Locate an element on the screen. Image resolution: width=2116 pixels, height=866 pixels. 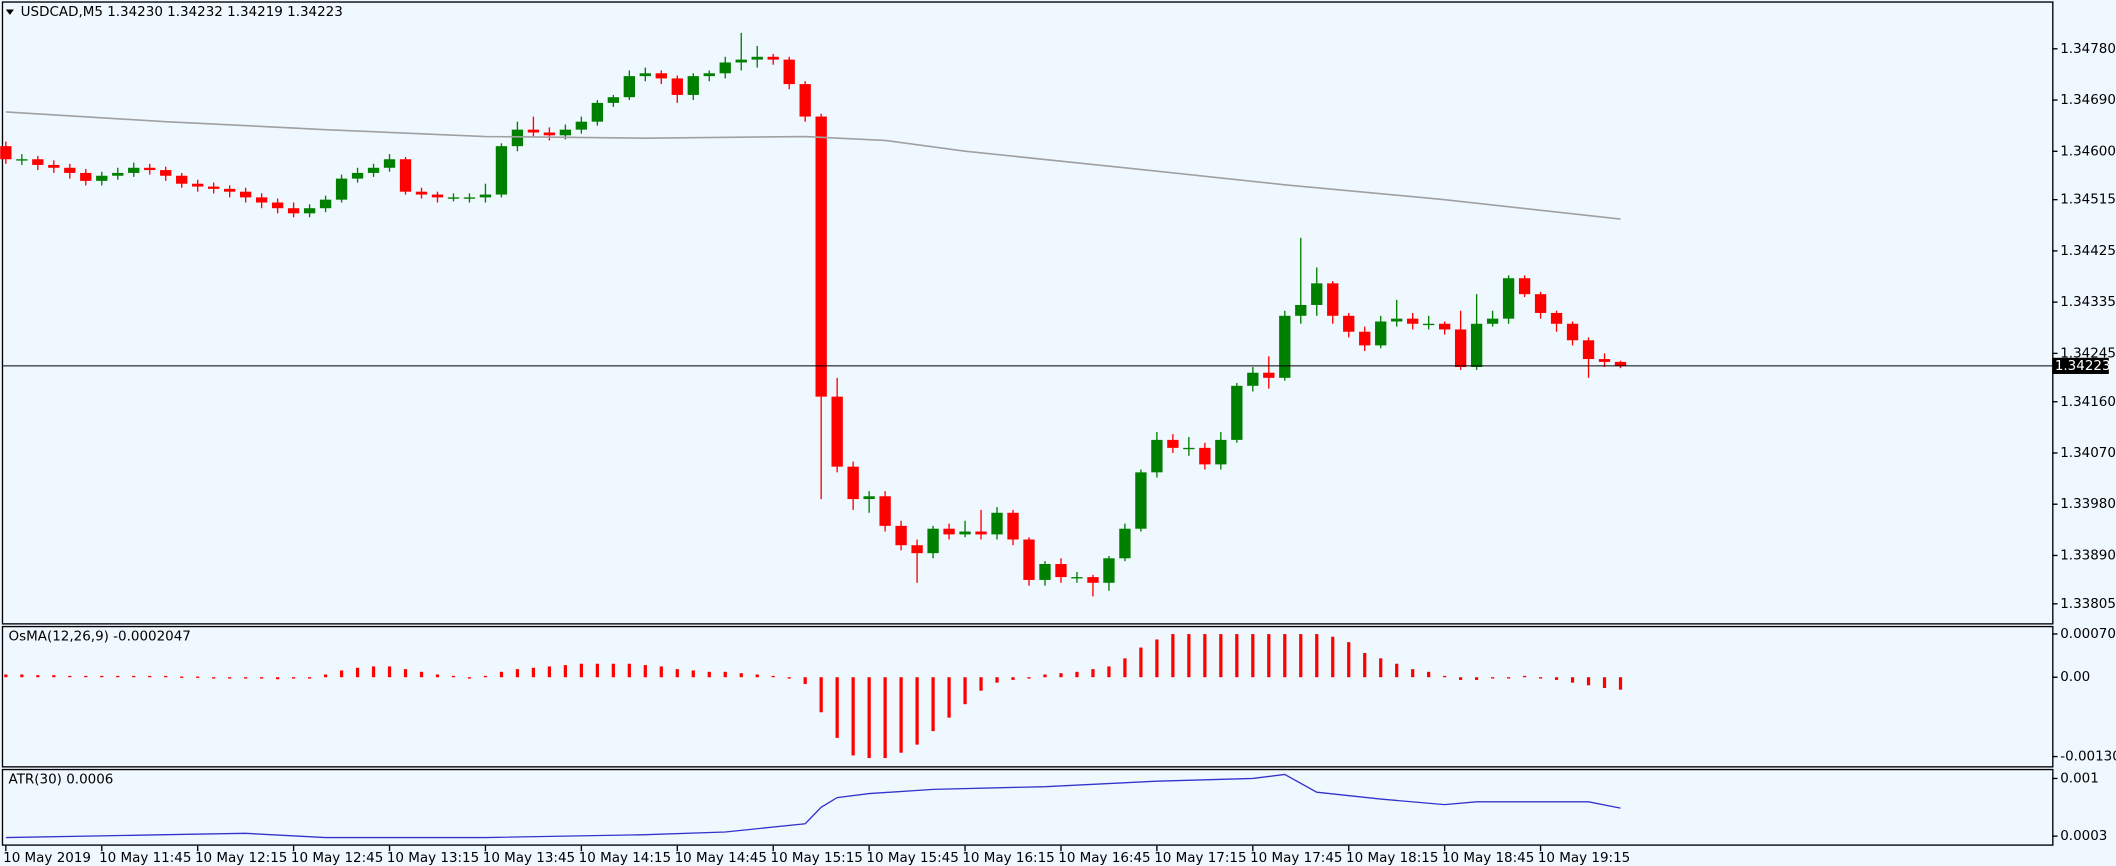
y-tick-label: 1.34780 is located at coordinates (2088, 49).